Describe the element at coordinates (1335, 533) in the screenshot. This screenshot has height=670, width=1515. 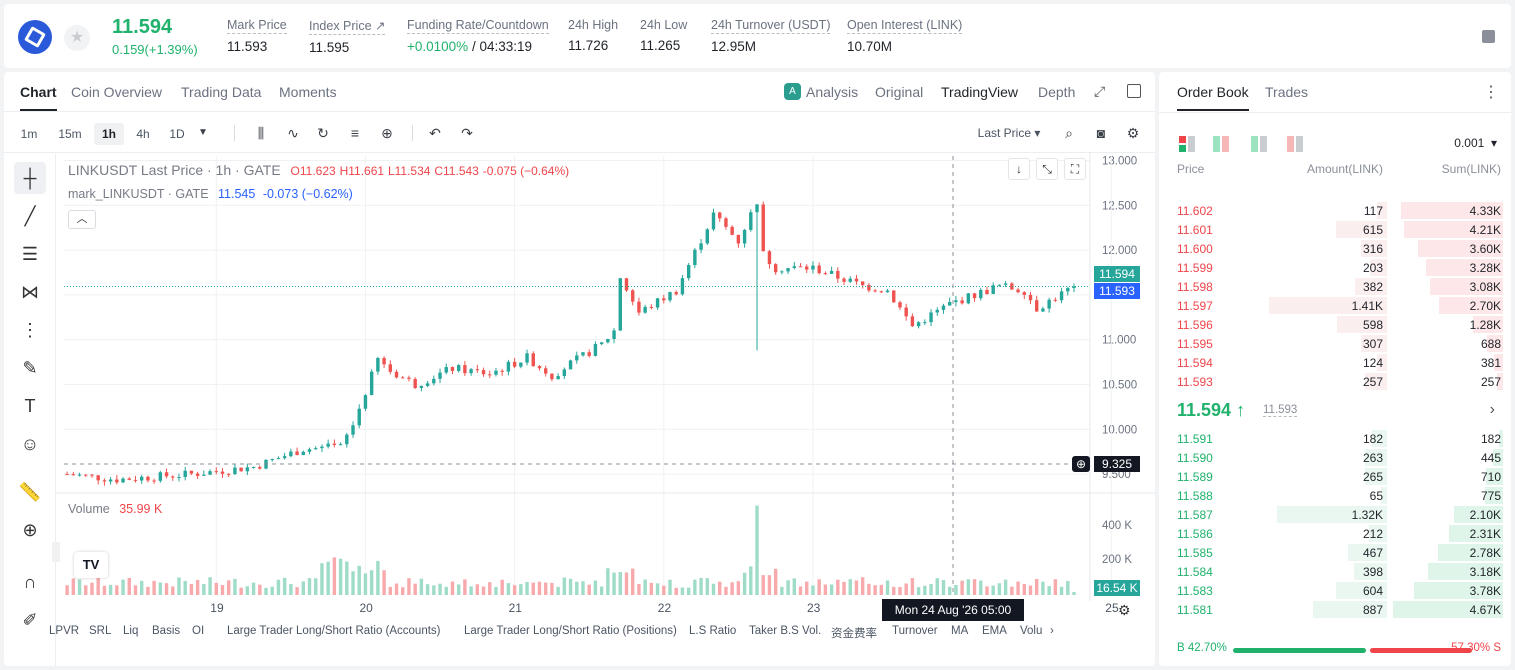
I see `bid-row: 11.586 212 2.31K` at that location.